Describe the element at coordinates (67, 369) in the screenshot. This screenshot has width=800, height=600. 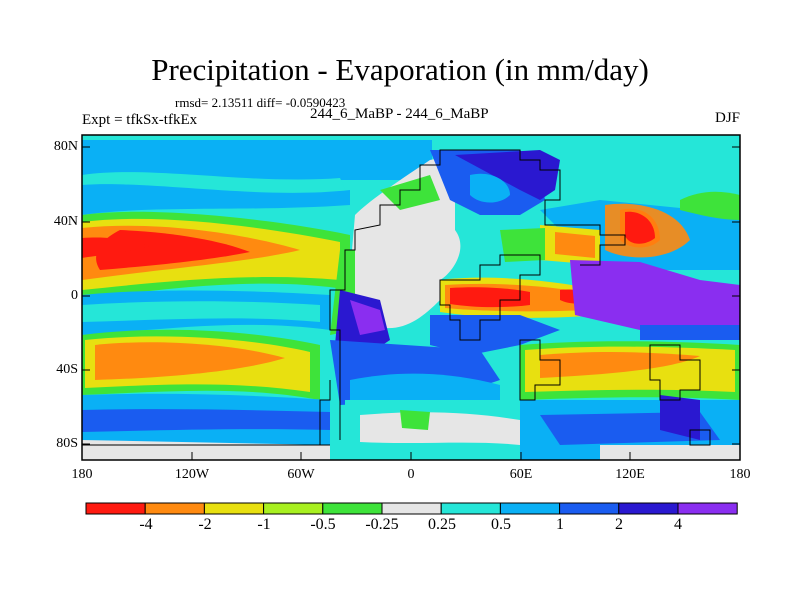
I see `y-tick-label: 40S` at that location.